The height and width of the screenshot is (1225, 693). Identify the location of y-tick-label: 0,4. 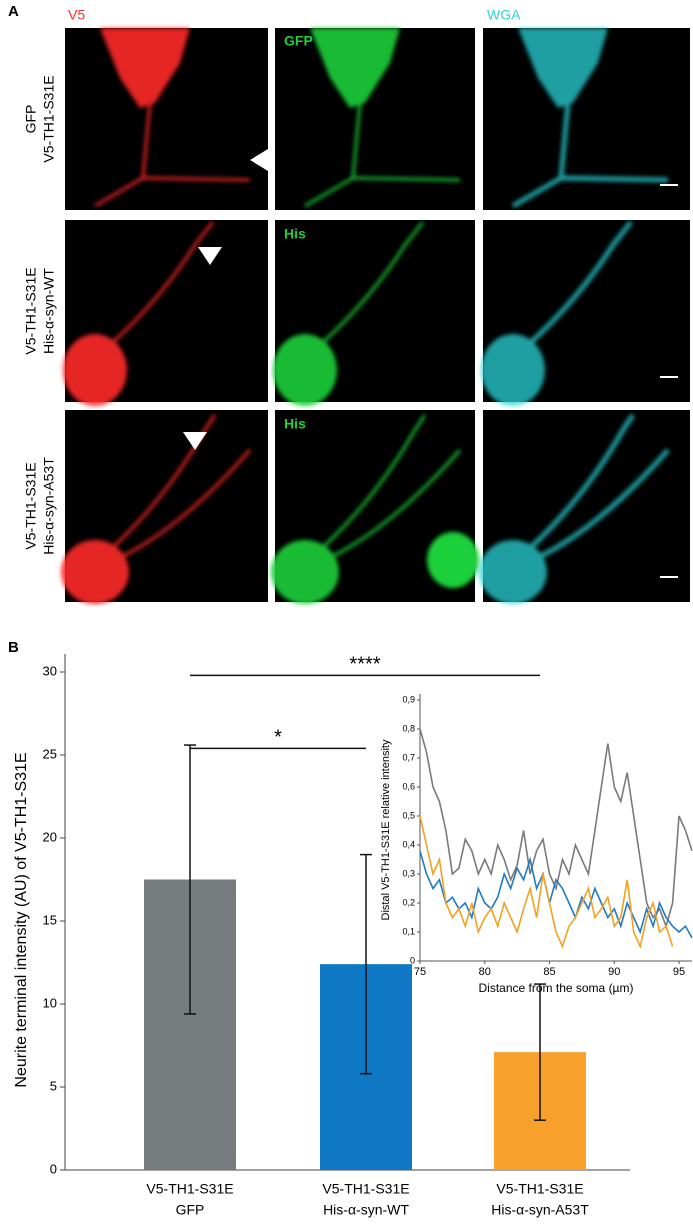
(408, 844).